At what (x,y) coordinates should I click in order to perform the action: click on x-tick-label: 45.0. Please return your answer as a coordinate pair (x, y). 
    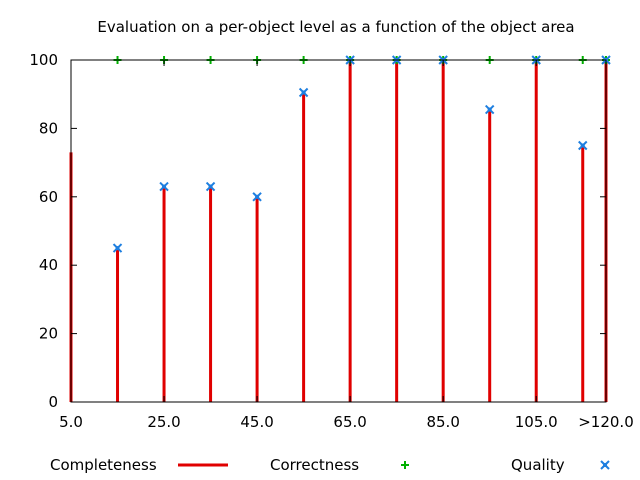
    Looking at the image, I should click on (256, 422).